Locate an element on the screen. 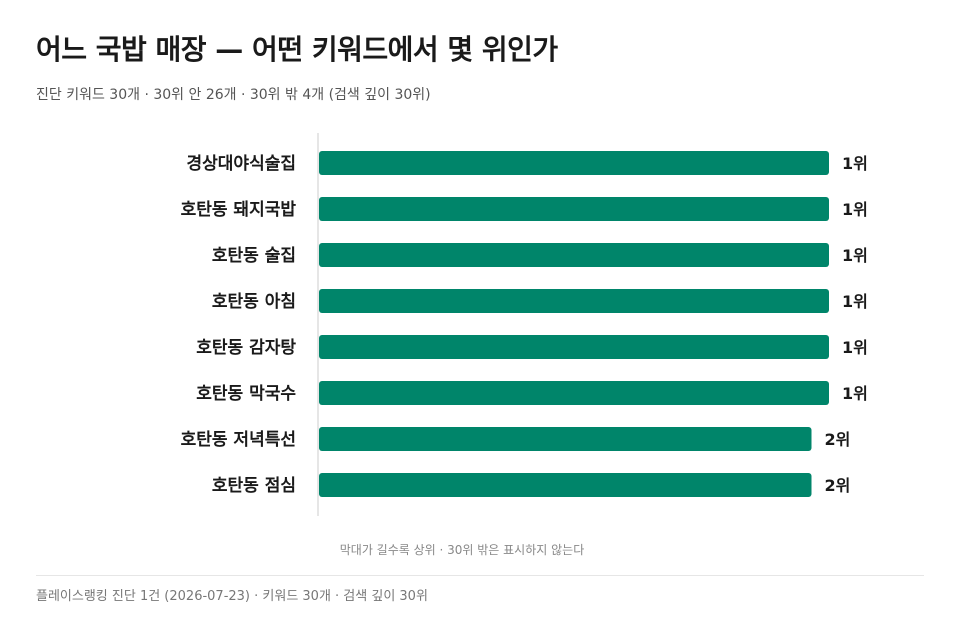 Image resolution: width=960 pixels, height=623 pixels. chart-note: 막대가 길수록 상위 · 30위 밖은 표시하지 않는다 is located at coordinates (462, 550).